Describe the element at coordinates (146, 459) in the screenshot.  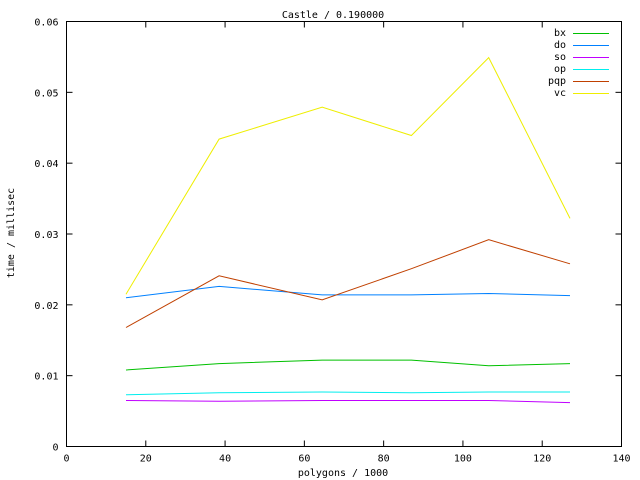
I see `x-tick-label: 20` at that location.